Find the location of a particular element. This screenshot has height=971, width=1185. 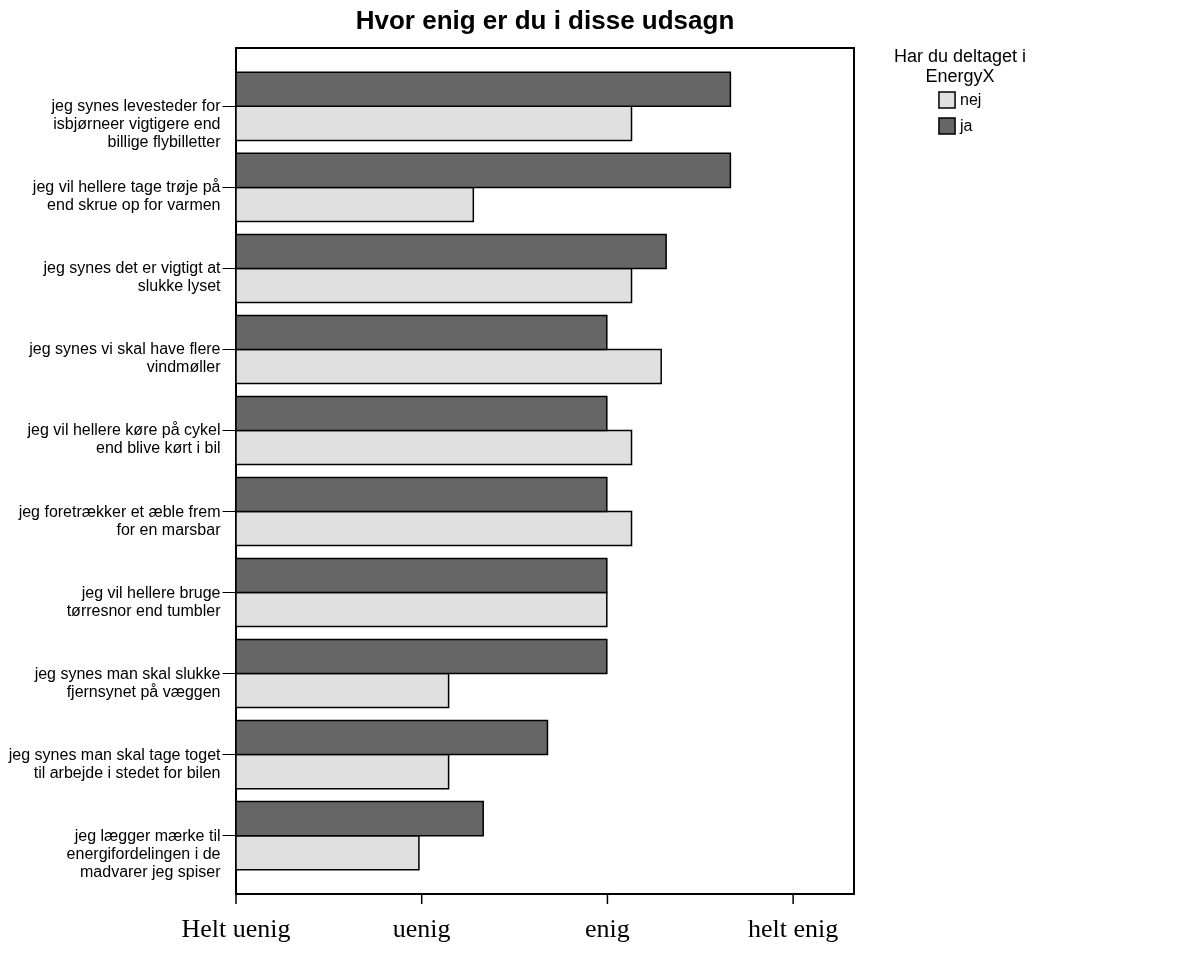

legend-label: nej is located at coordinates (971, 99).